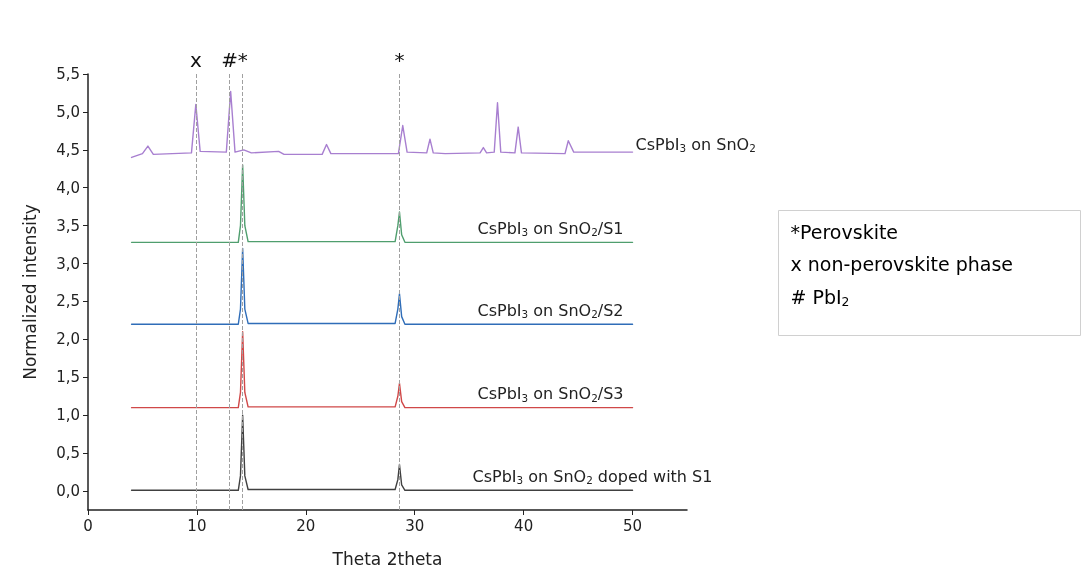  What do you see at coordinates (68, 301) in the screenshot?
I see `y-tick-label: 2,5` at bounding box center [68, 301].